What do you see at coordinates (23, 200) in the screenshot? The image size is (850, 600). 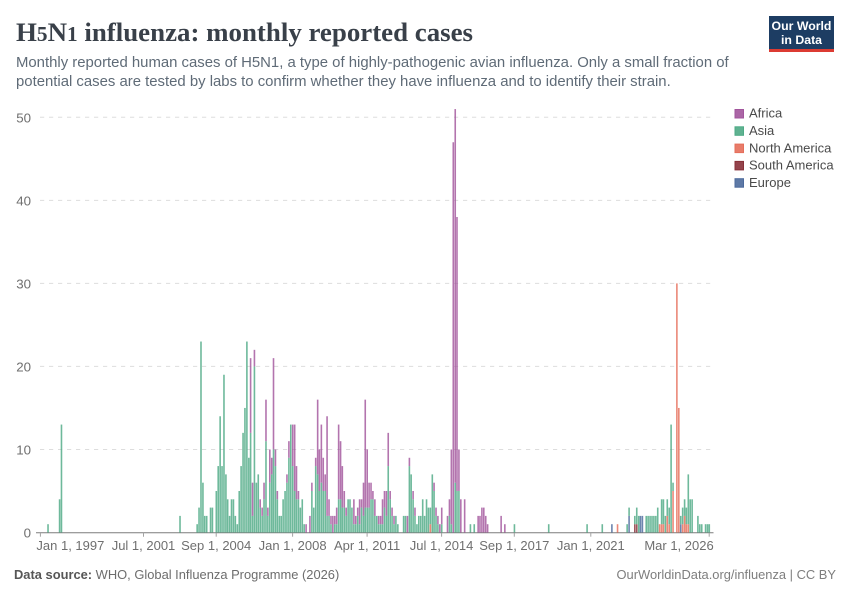 I see `svg-text: 40` at bounding box center [23, 200].